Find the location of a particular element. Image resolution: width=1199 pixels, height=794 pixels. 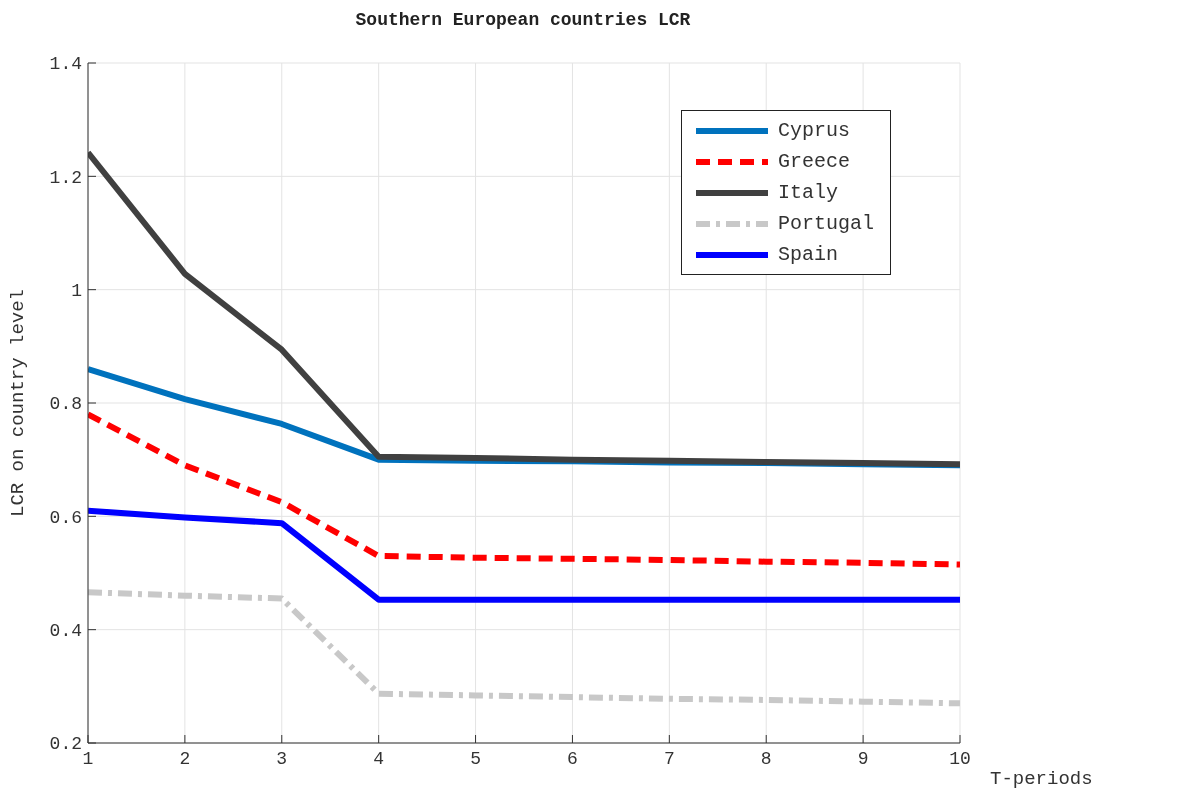

x-tick-label: 6 is located at coordinates (572, 758).